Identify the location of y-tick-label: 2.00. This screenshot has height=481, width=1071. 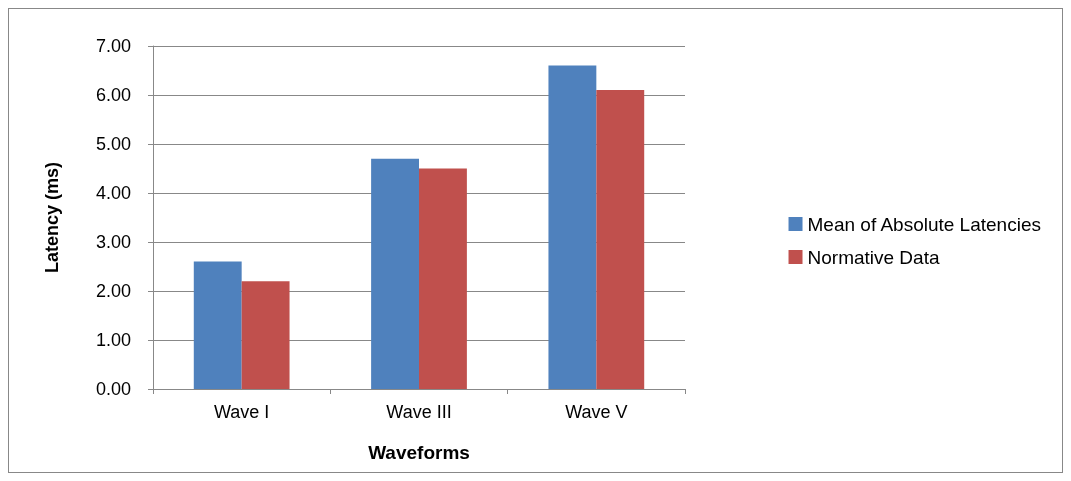
(113, 291).